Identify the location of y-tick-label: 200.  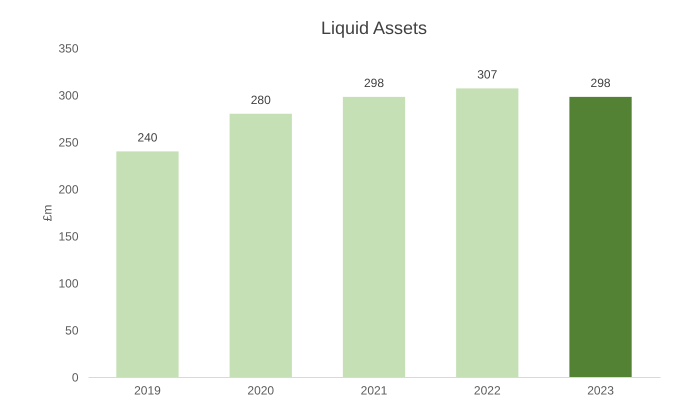
(68, 189).